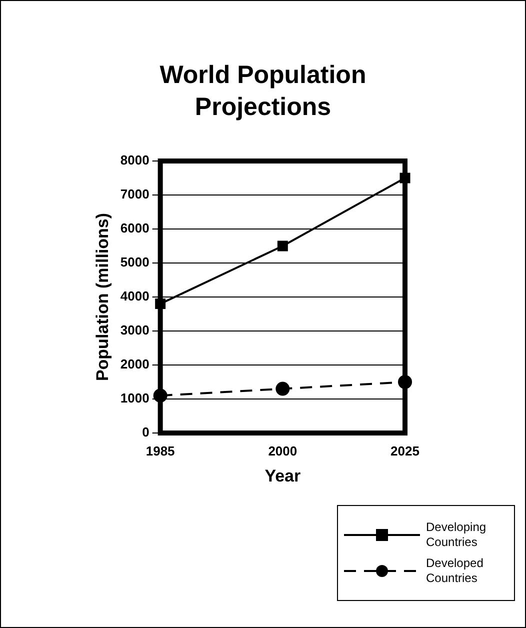 This screenshot has height=628, width=526. What do you see at coordinates (135, 398) in the screenshot?
I see `y-tick-label: 1000` at bounding box center [135, 398].